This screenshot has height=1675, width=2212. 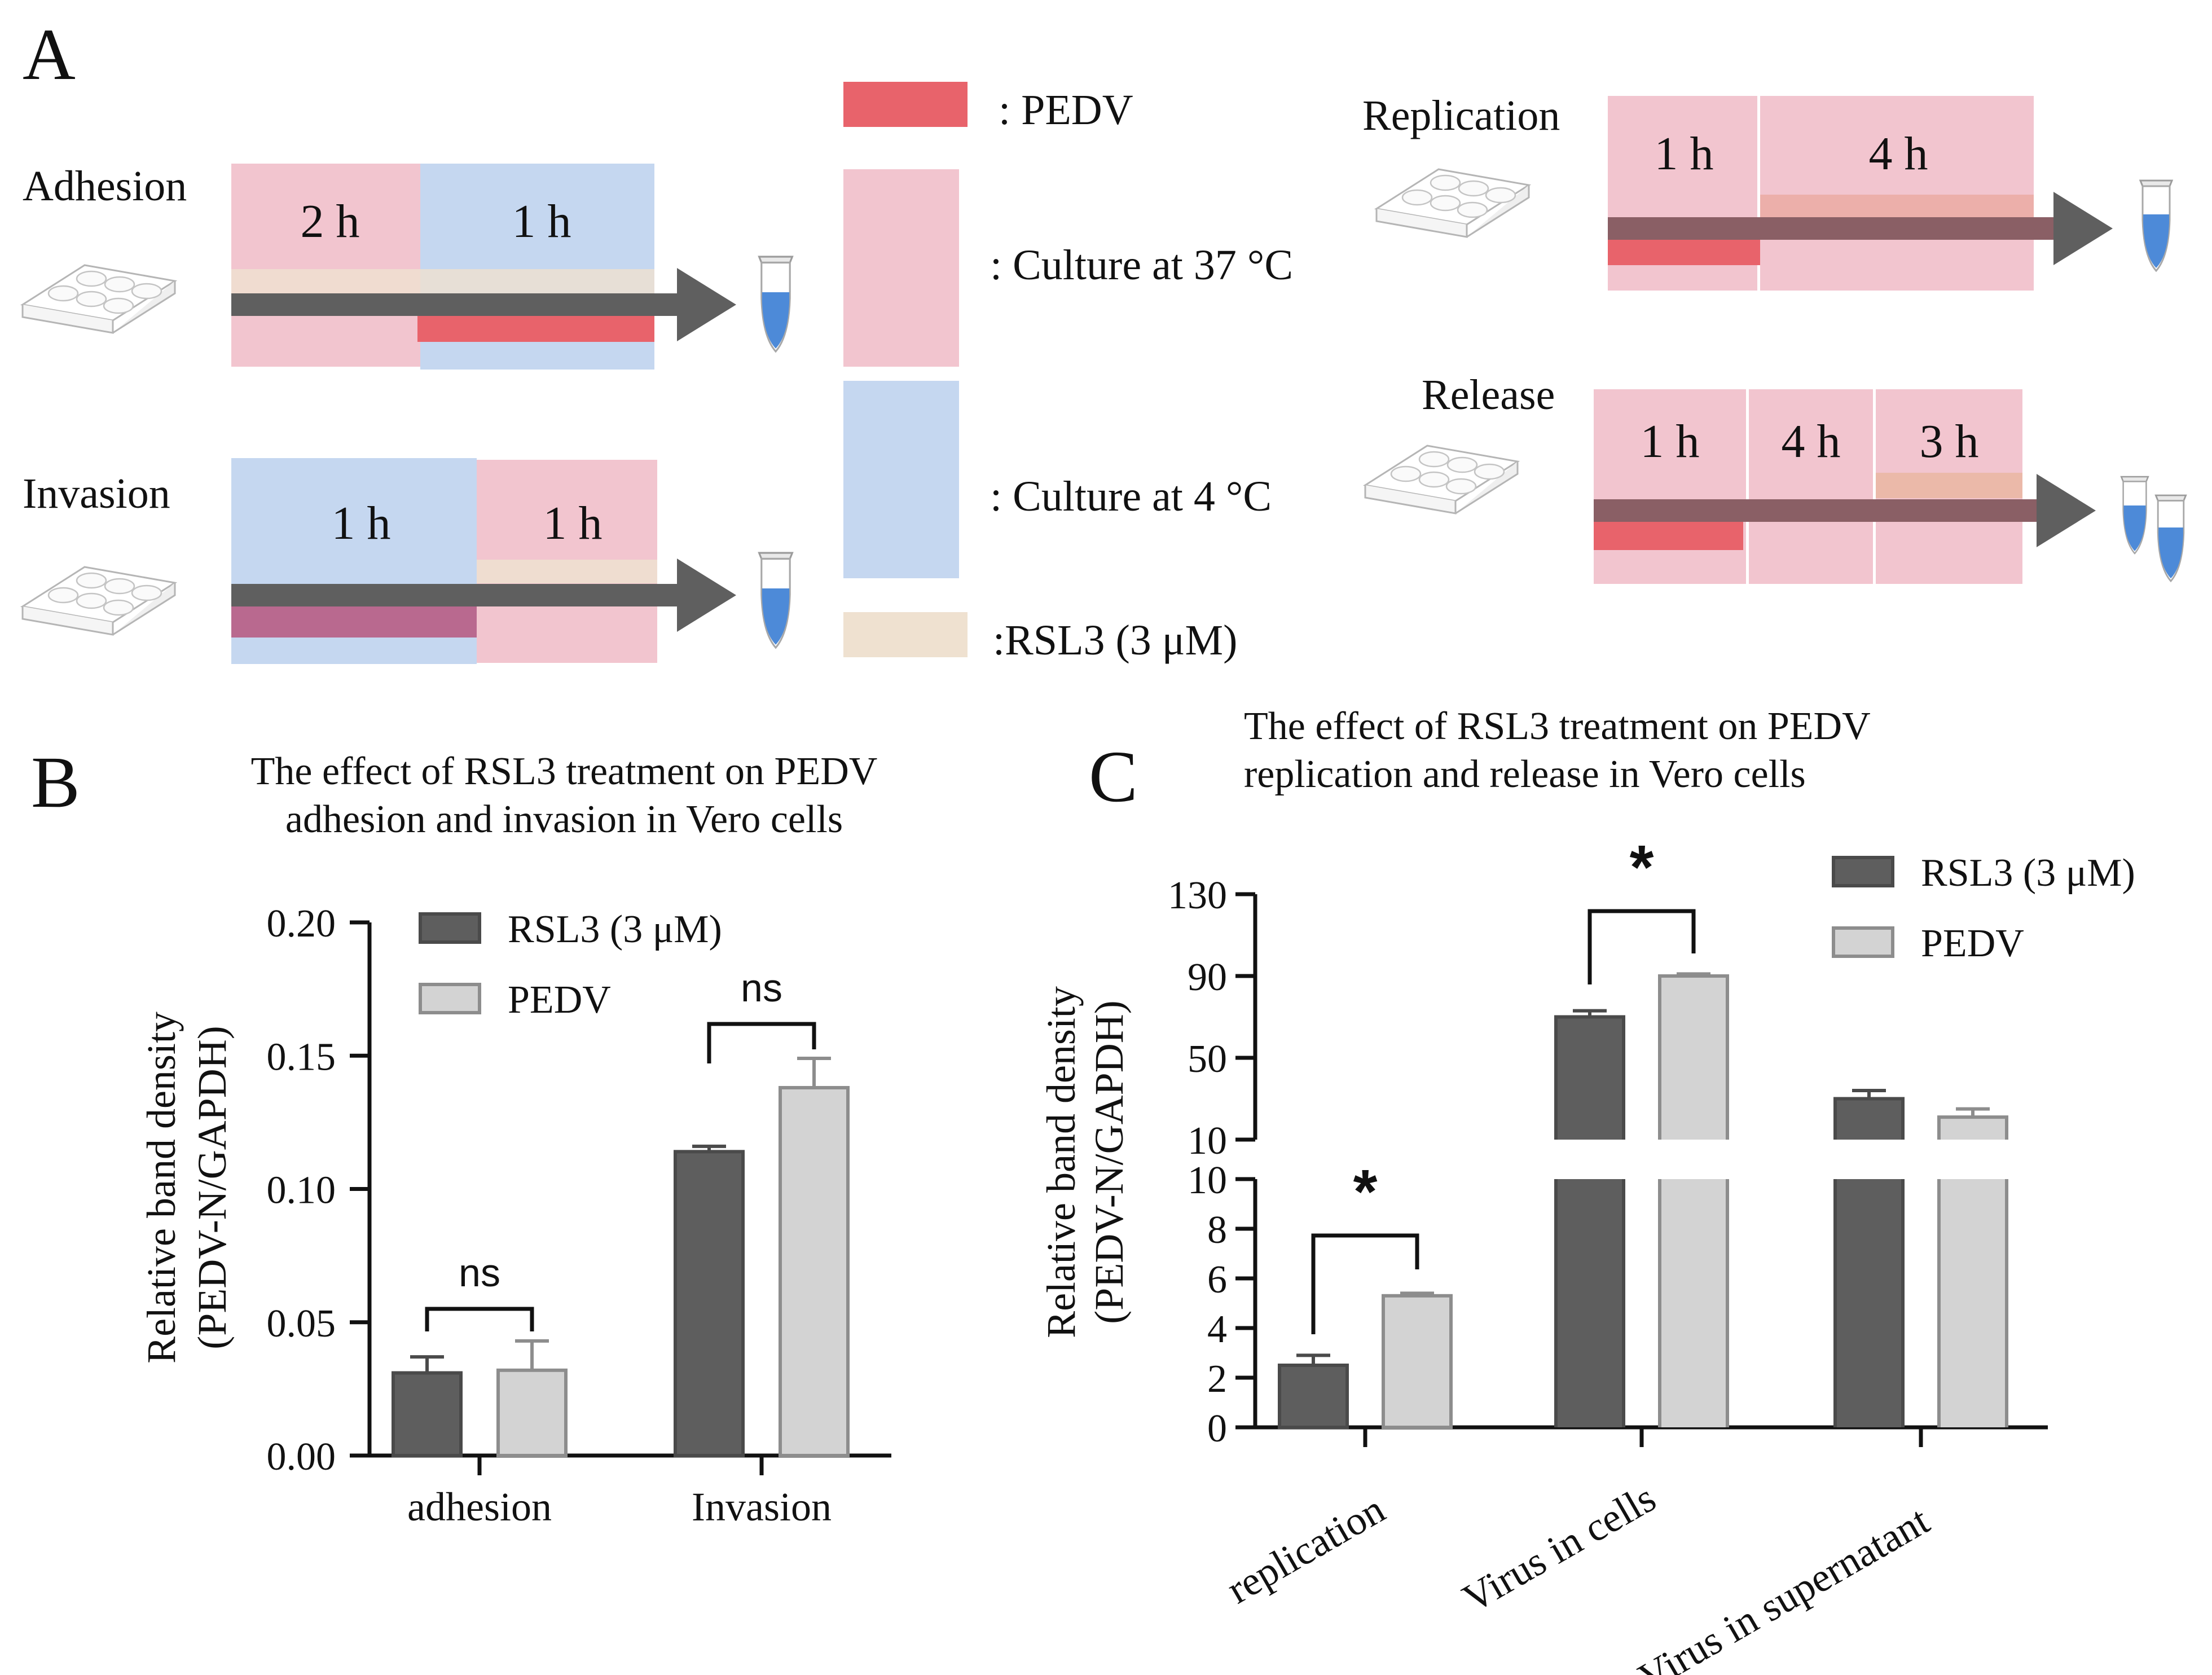 What do you see at coordinates (301, 924) in the screenshot?
I see `y-tick-label: 0.20` at bounding box center [301, 924].